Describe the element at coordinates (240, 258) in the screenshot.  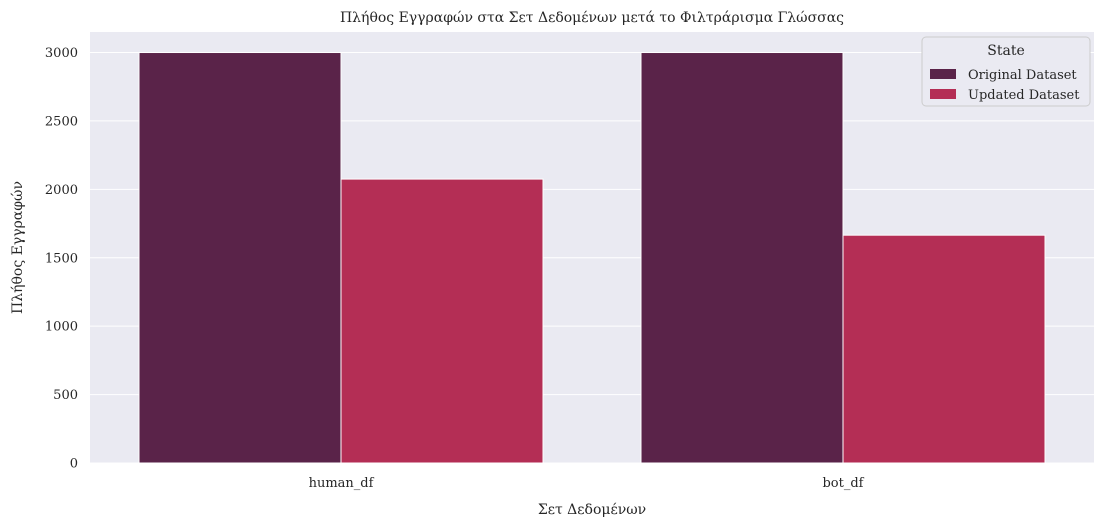
I see `bar-human_df-original` at that location.